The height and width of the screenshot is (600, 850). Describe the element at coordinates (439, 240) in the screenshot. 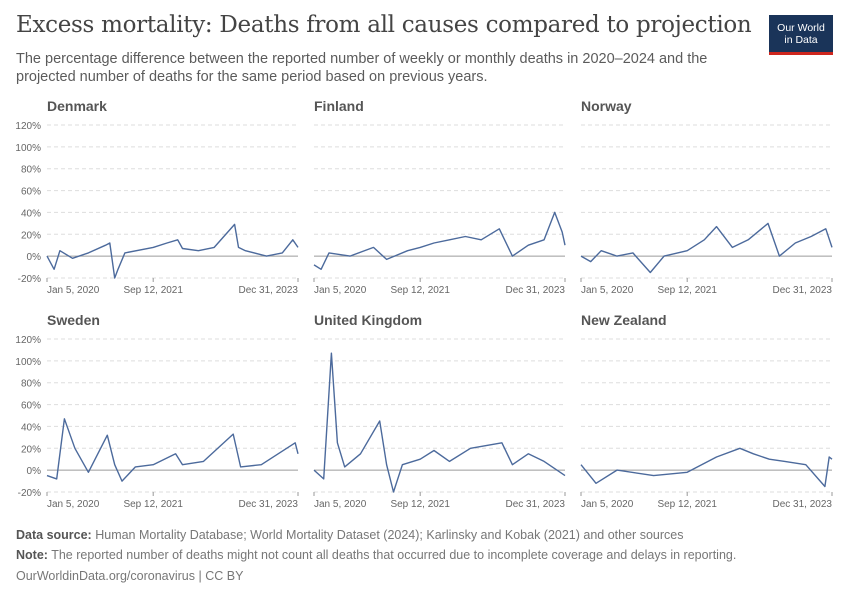

I see `series-line-finland` at that location.